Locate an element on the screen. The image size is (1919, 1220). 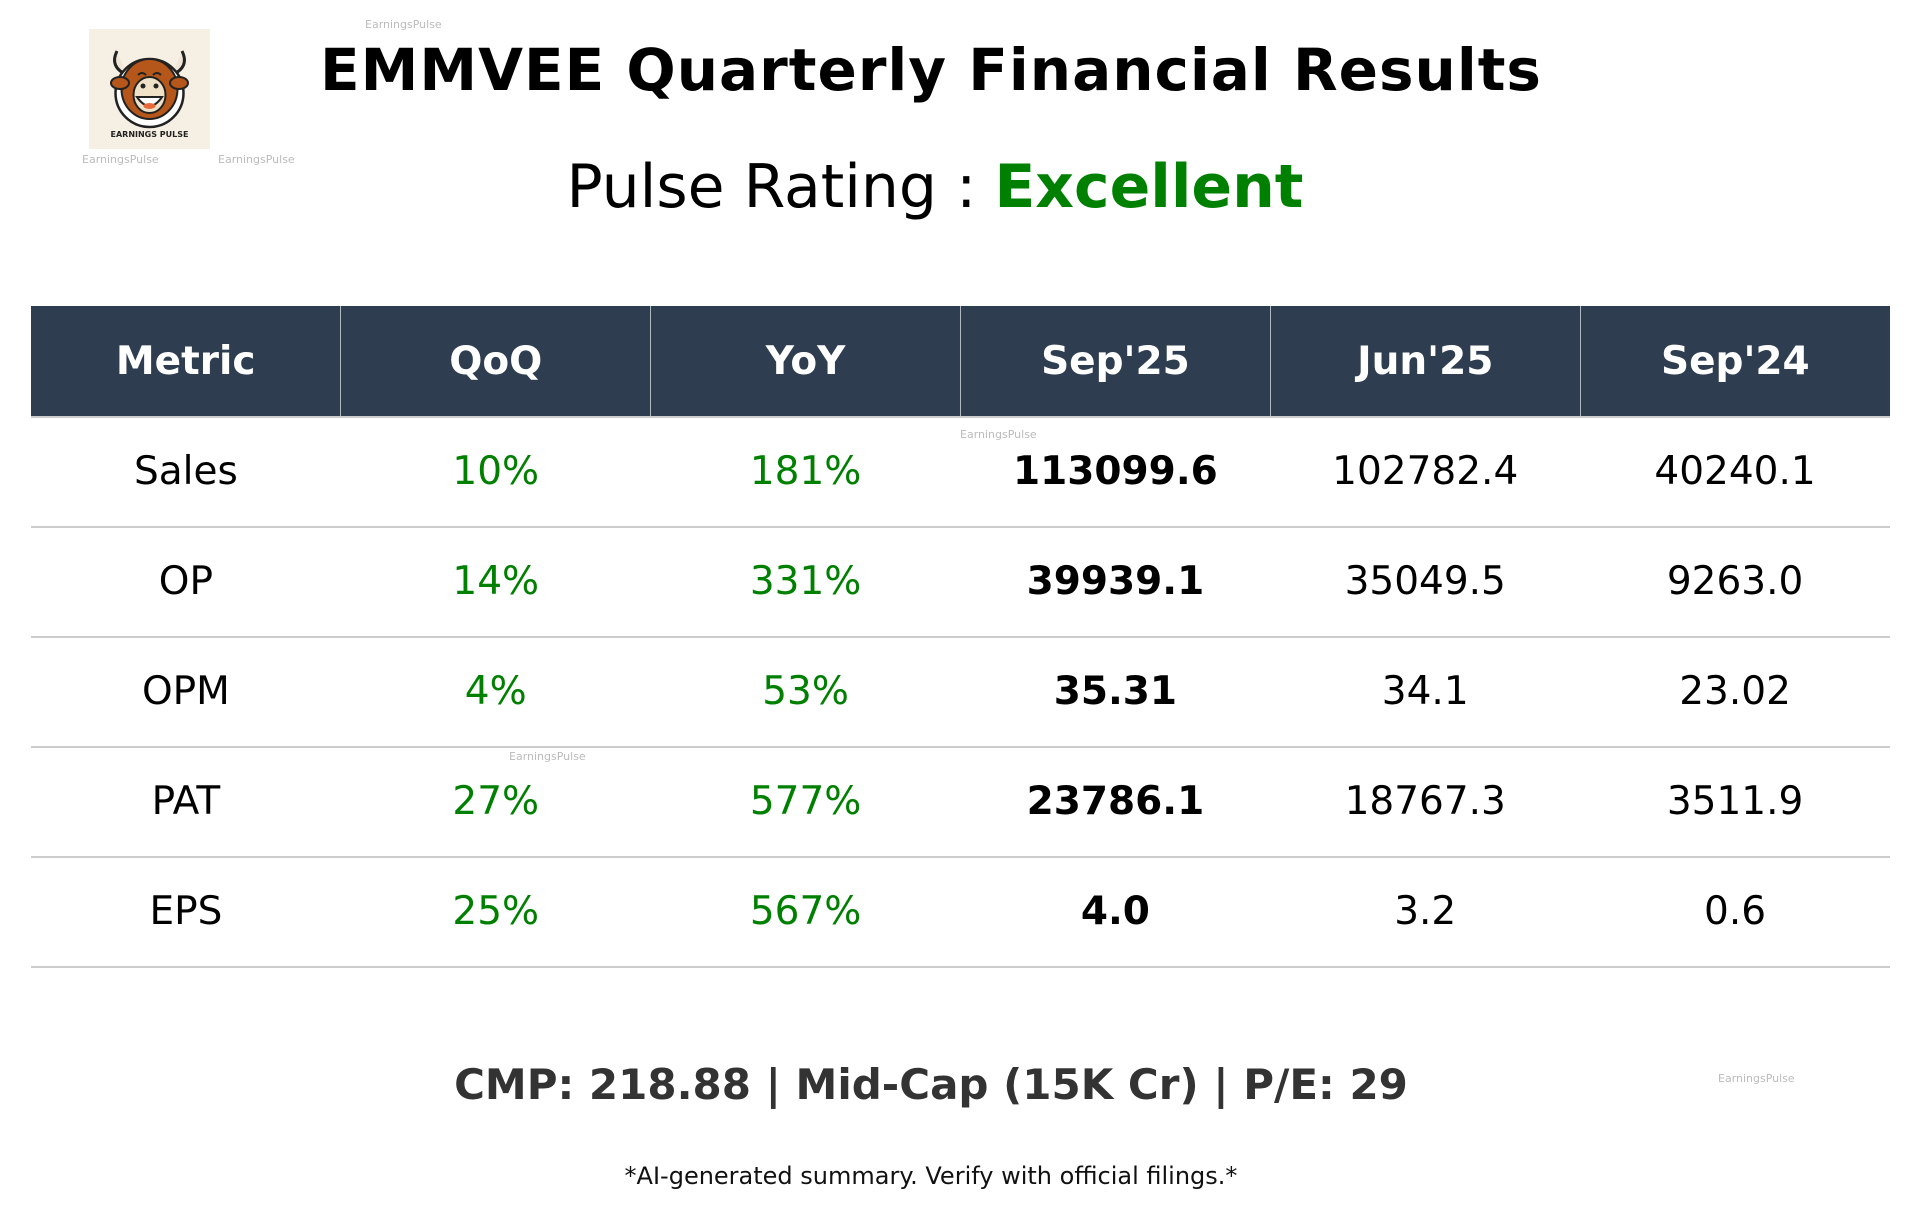
cell-metric: OPM is located at coordinates (186, 692).